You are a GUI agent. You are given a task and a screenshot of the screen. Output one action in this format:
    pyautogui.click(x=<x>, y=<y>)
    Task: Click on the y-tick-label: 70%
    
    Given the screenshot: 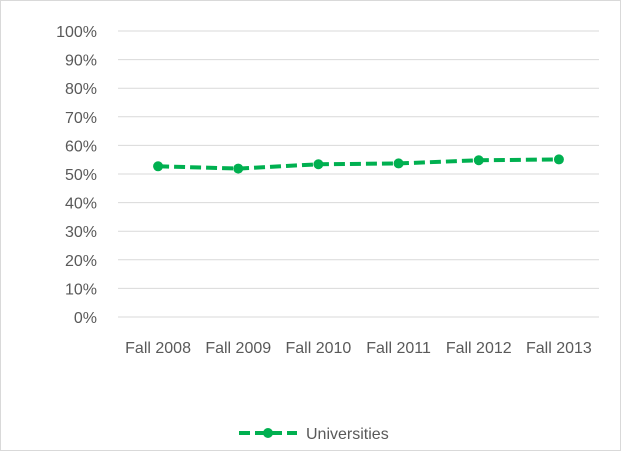 What is the action you would take?
    pyautogui.click(x=81, y=118)
    